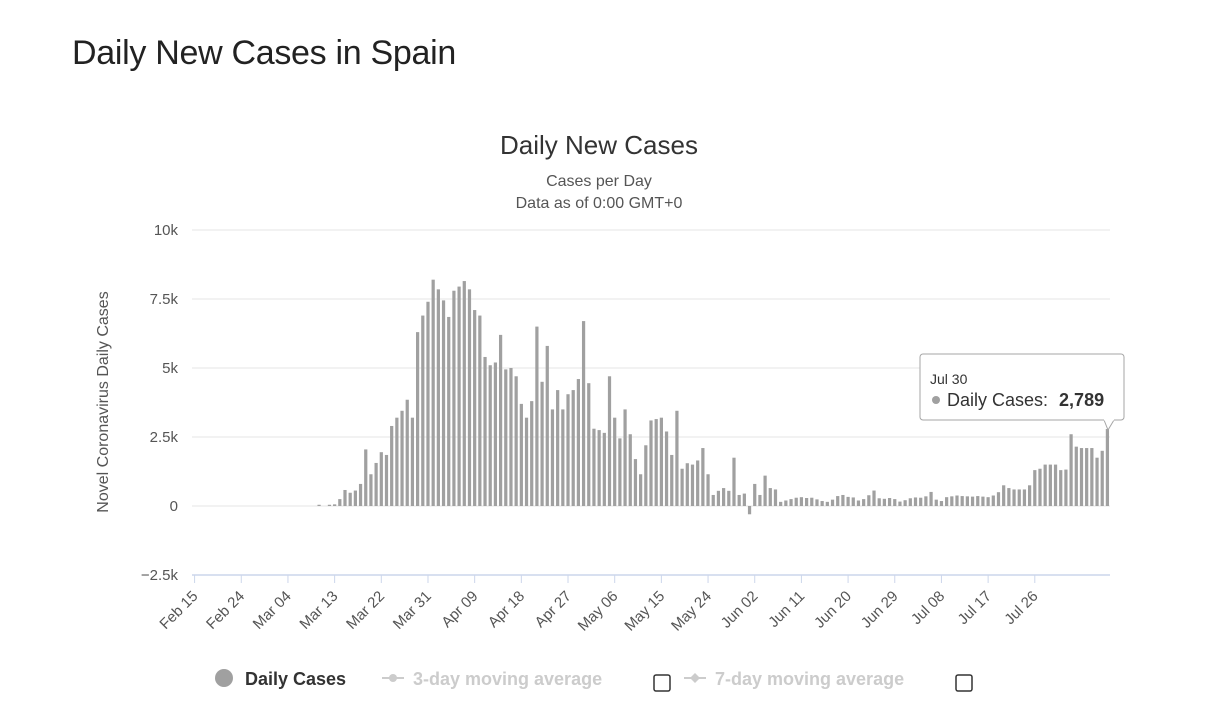  What do you see at coordinates (695, 678) in the screenshot?
I see `legend-diamond-marker-icon` at bounding box center [695, 678].